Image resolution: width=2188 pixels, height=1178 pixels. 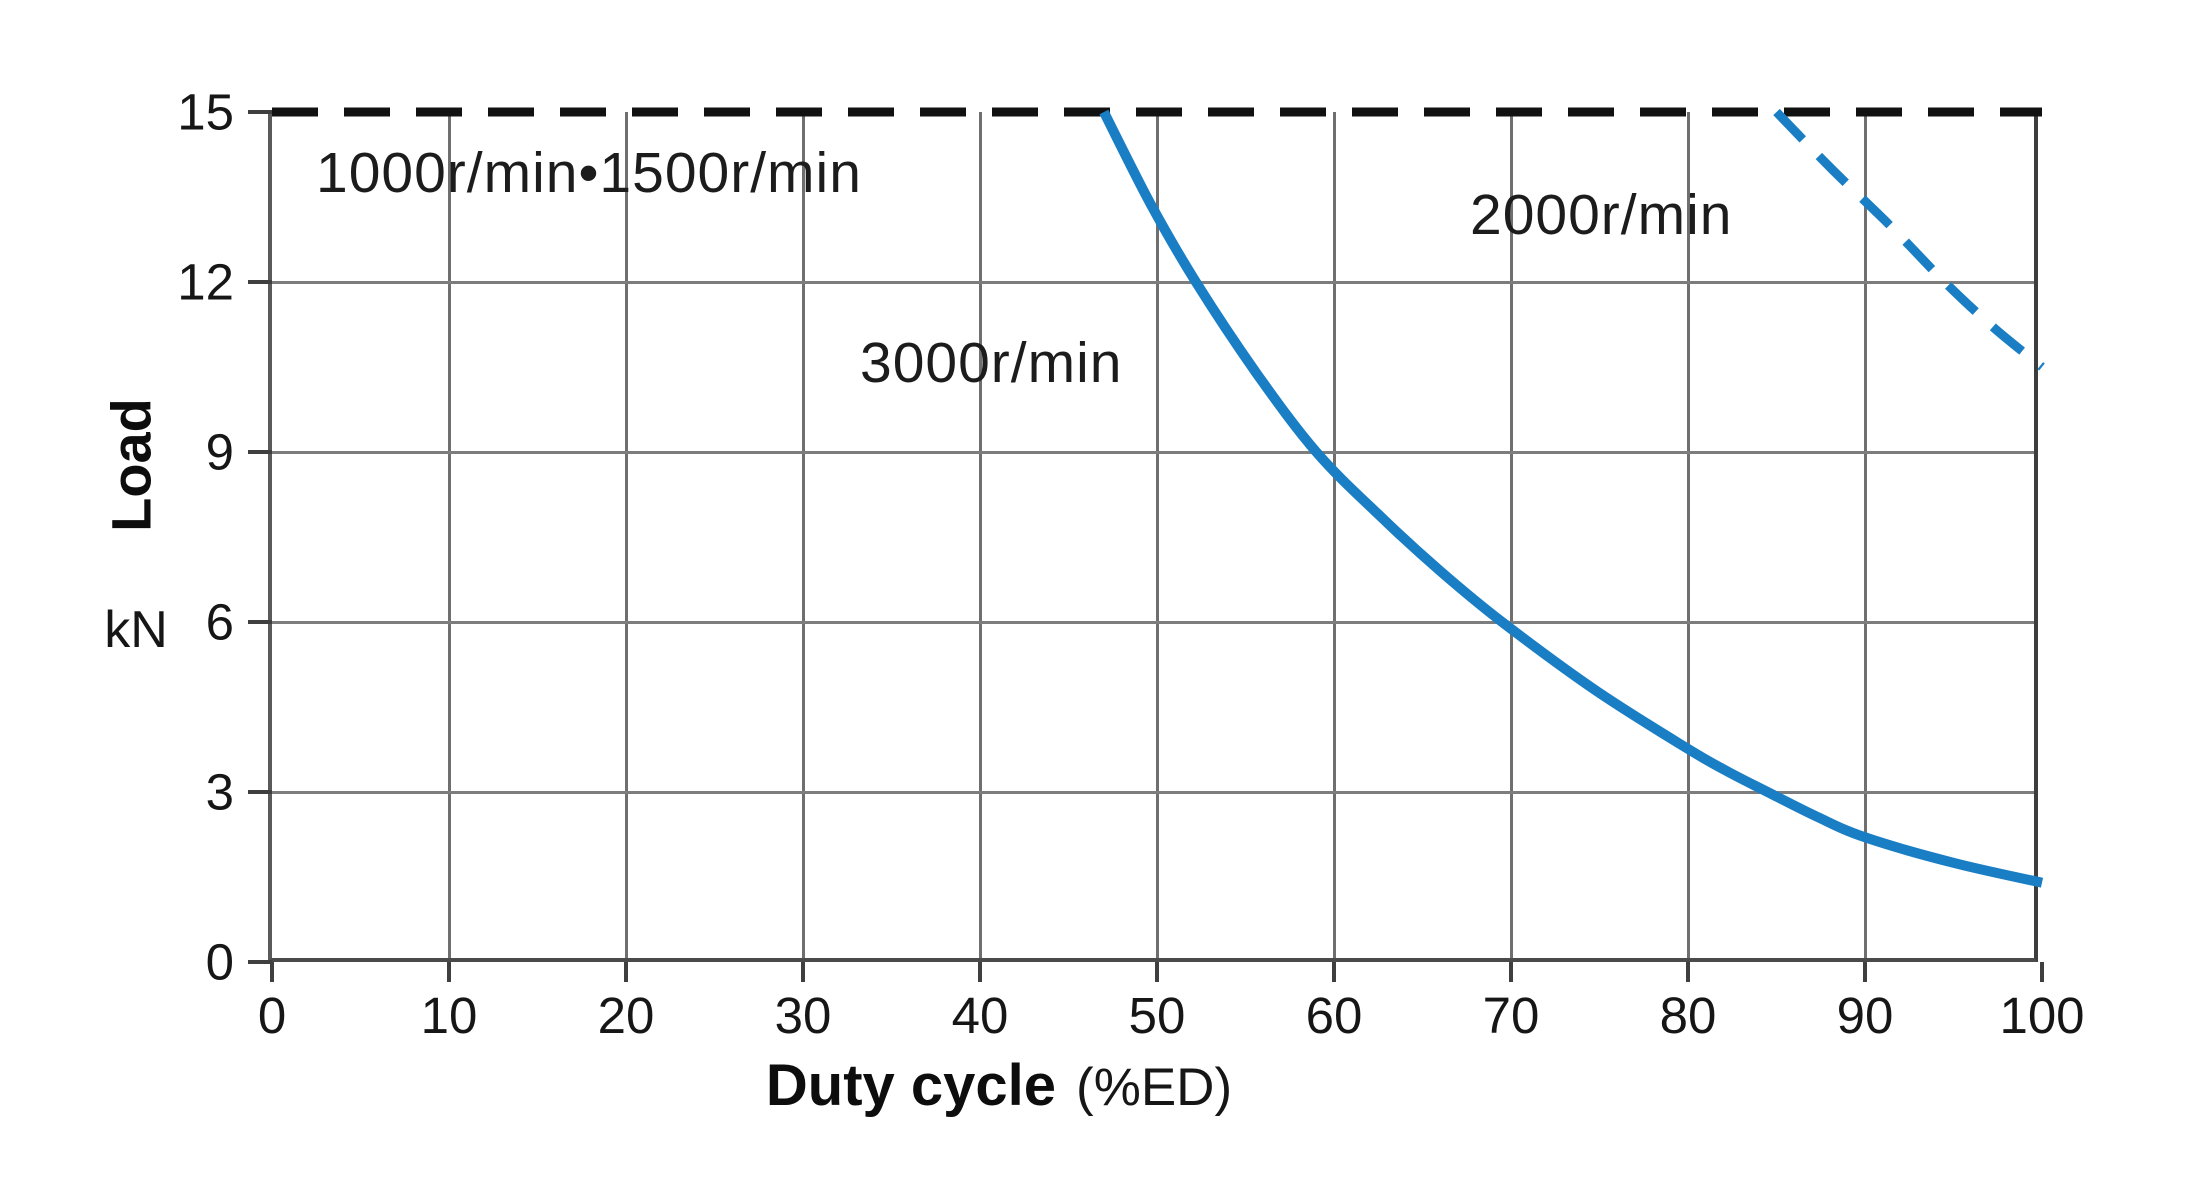 I want to click on curve-label-2000rmin: 2000r/min, so click(x=1601, y=215).